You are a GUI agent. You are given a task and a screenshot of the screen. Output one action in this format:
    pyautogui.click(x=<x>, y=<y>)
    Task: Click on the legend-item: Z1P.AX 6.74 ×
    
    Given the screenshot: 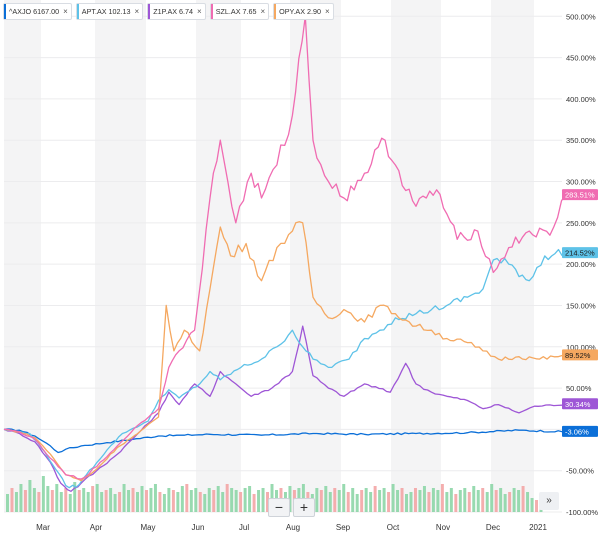 What is the action you would take?
    pyautogui.click(x=176, y=11)
    